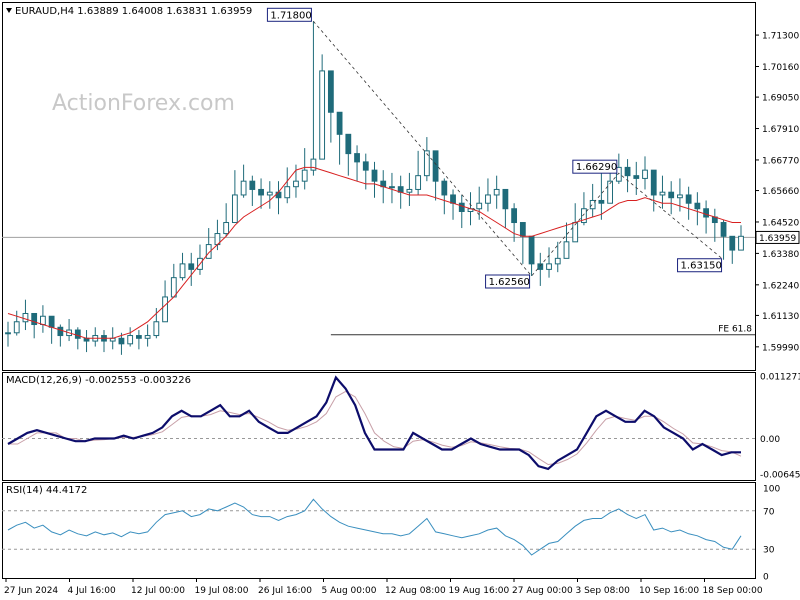 The height and width of the screenshot is (600, 800). Describe the element at coordinates (780, 99) in the screenshot. I see `price-y-tick-label: 1.69050` at that location.